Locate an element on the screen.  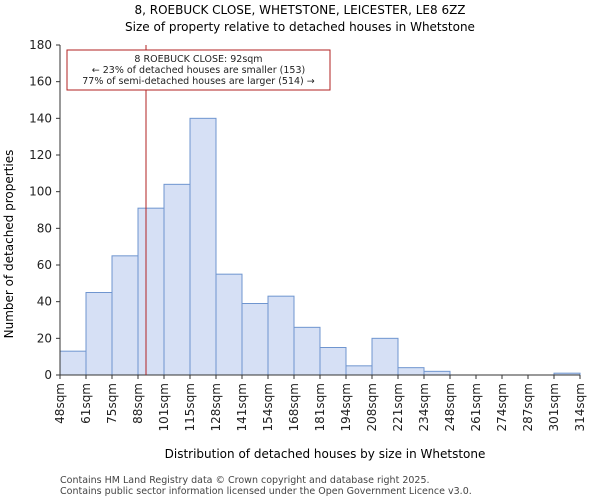
y-tick-label: 160 is located at coordinates (40, 82).